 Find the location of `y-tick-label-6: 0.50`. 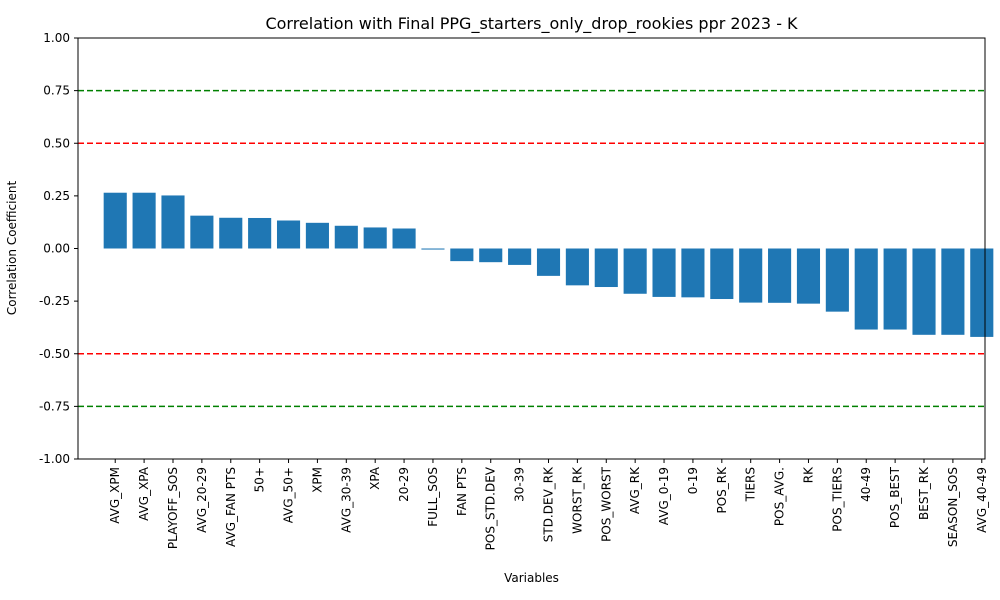

y-tick-label-6: 0.50 is located at coordinates (56, 143).